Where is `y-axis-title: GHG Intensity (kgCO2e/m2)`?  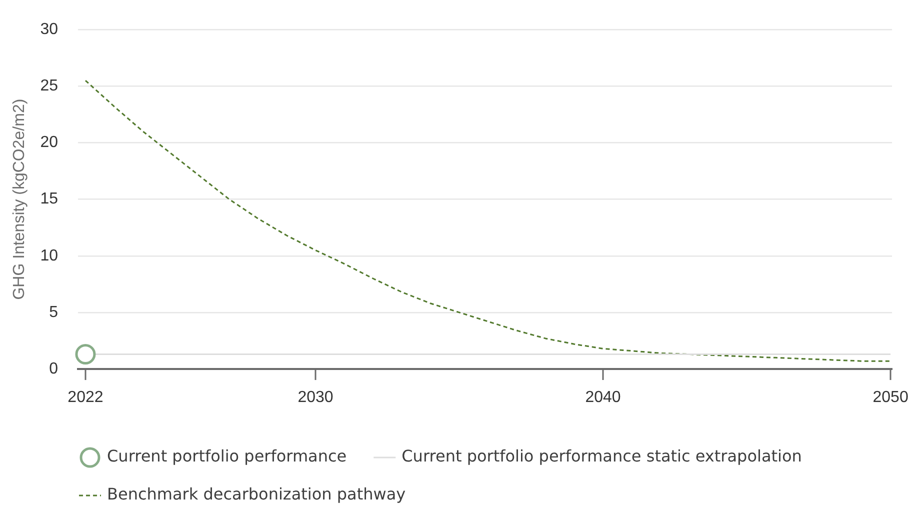
y-axis-title: GHG Intensity (kgCO2e/m2) is located at coordinates (19, 199).